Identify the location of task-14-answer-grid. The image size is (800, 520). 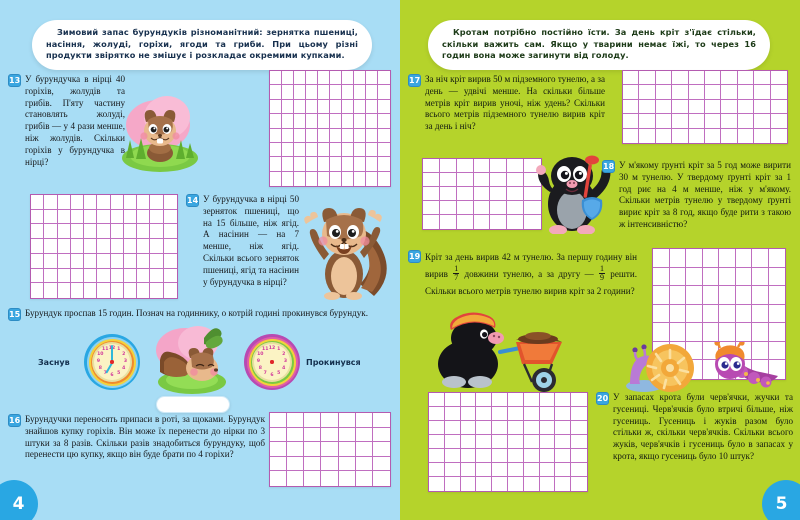
(104, 246).